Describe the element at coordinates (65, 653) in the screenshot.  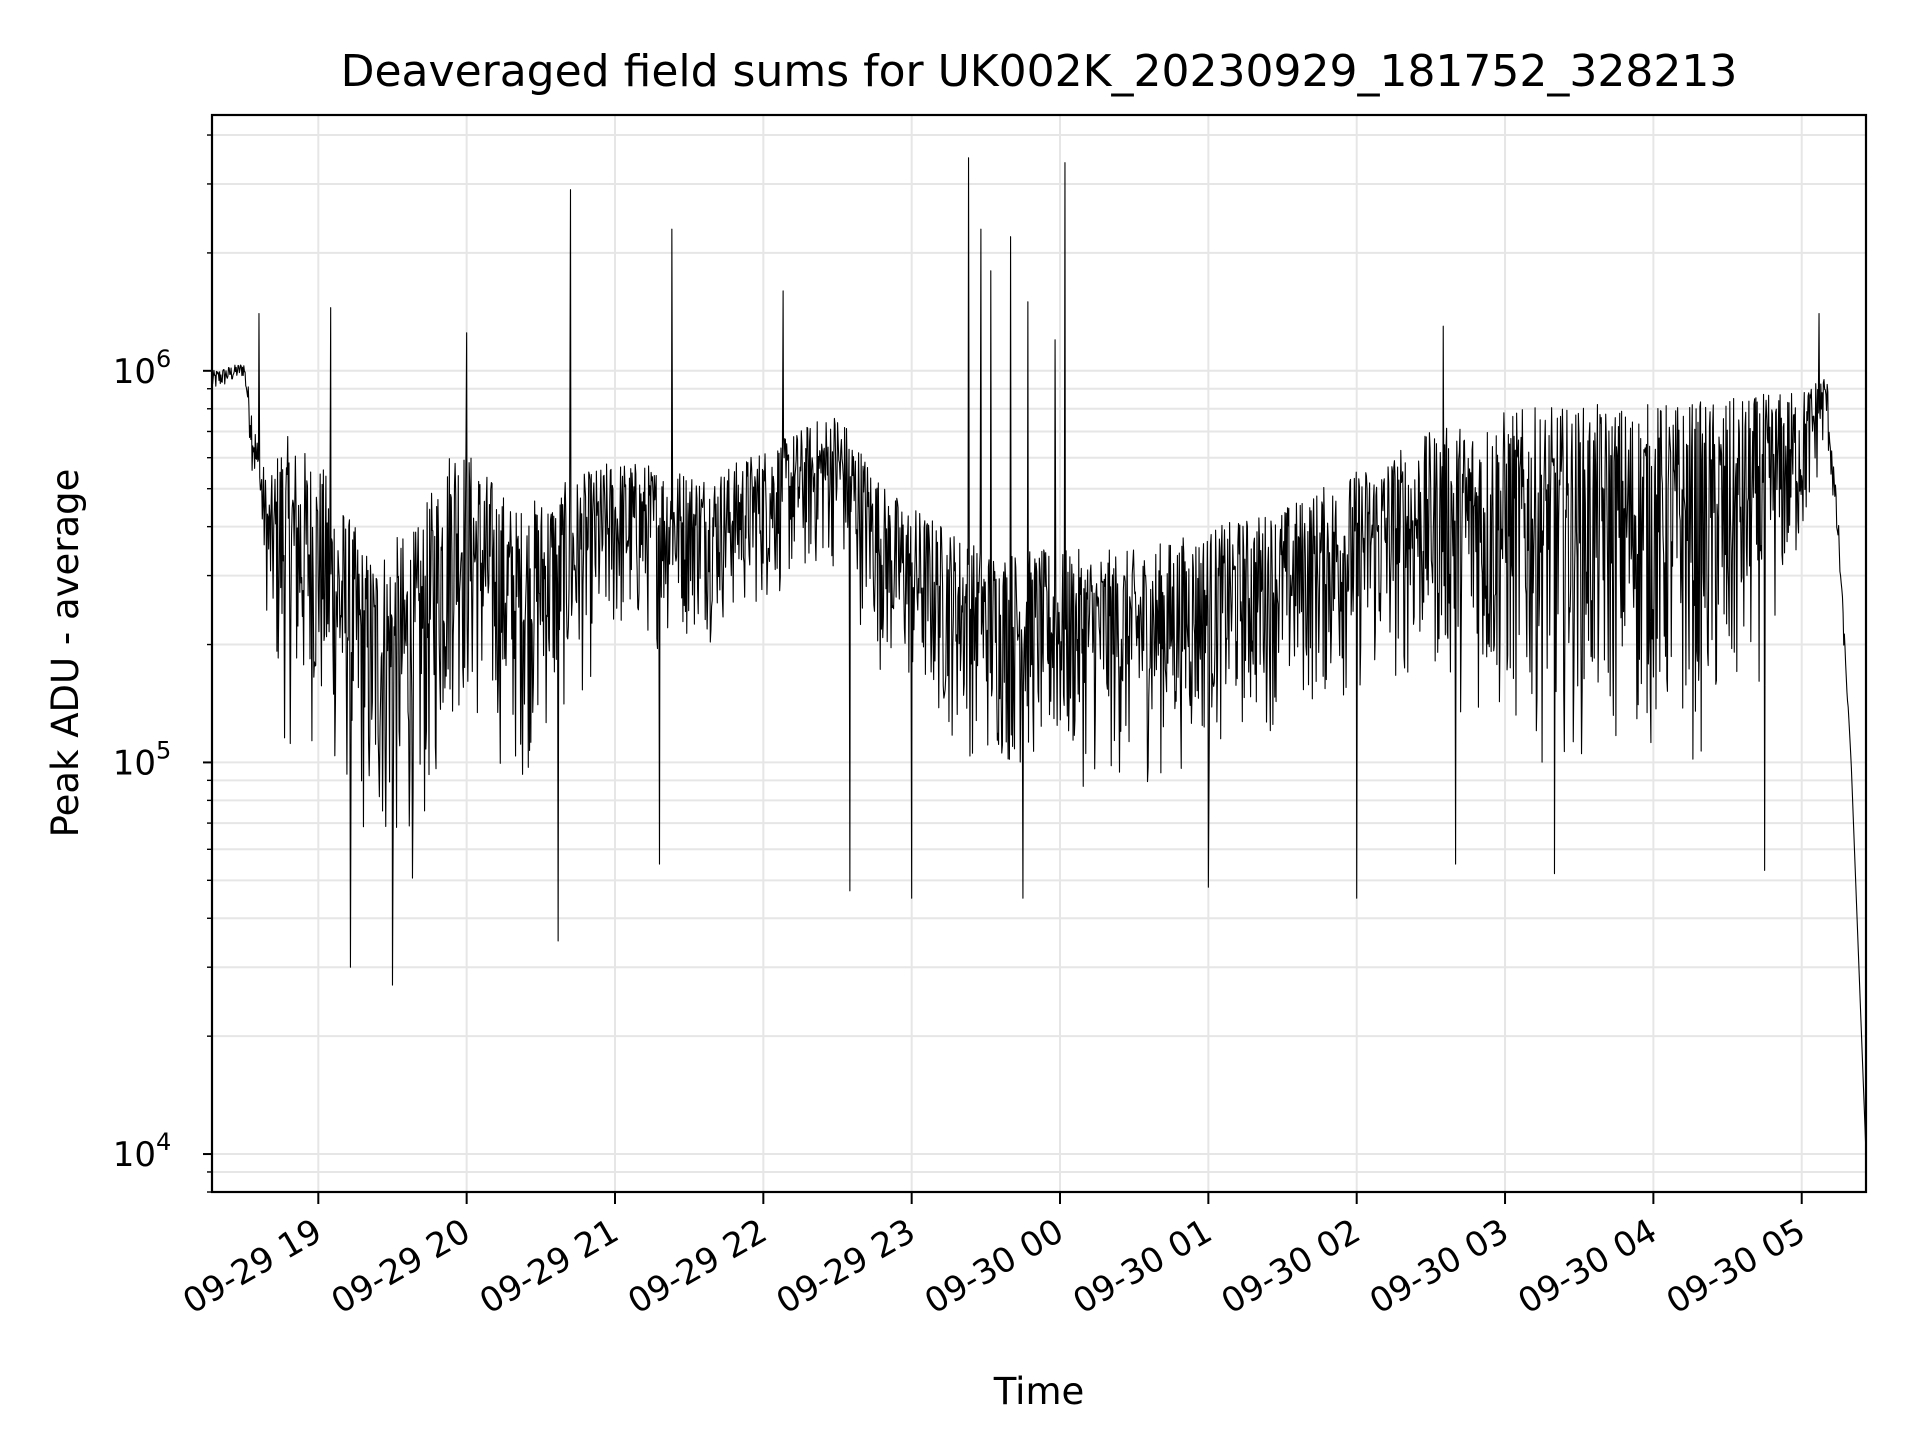
I see `y-axis-title: Peak ADU - average` at that location.